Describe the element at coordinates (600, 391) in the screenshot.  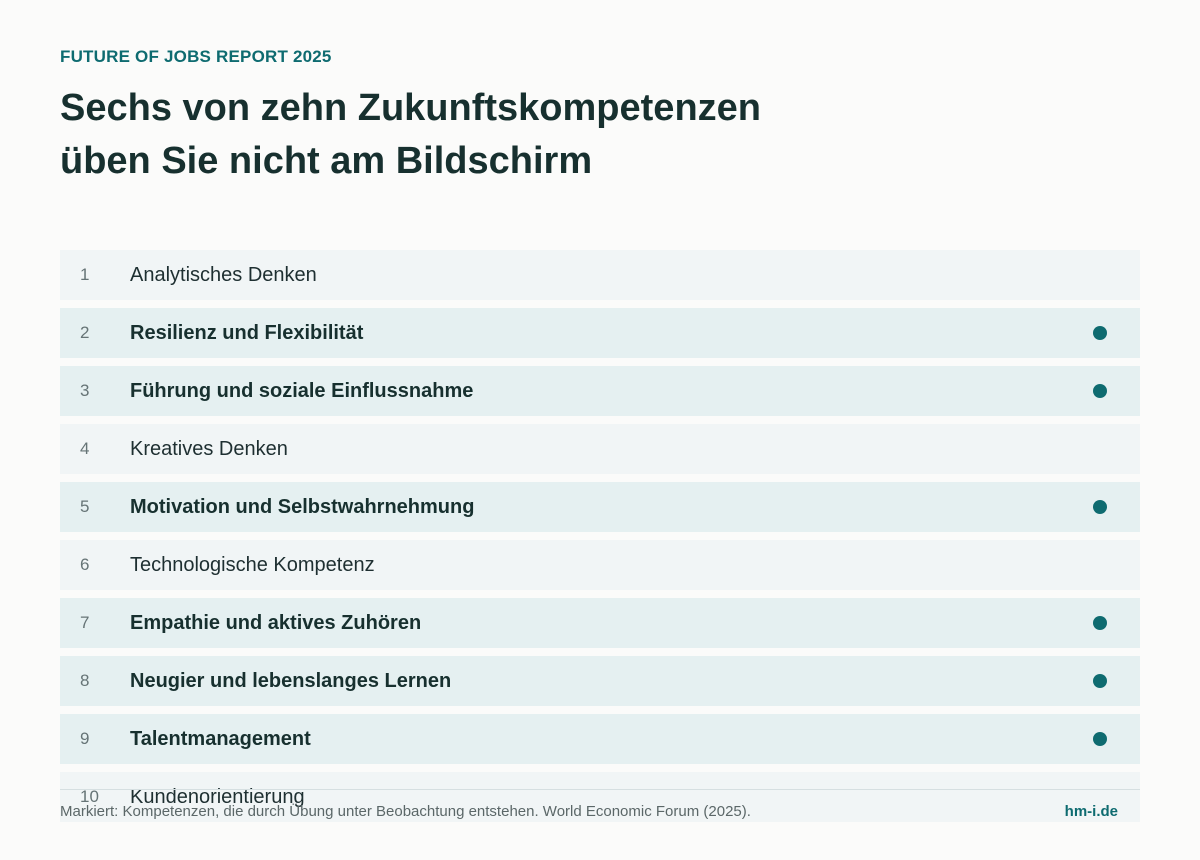
I see `skill-row: 3 Führung und soziale Einflussnahme` at that location.